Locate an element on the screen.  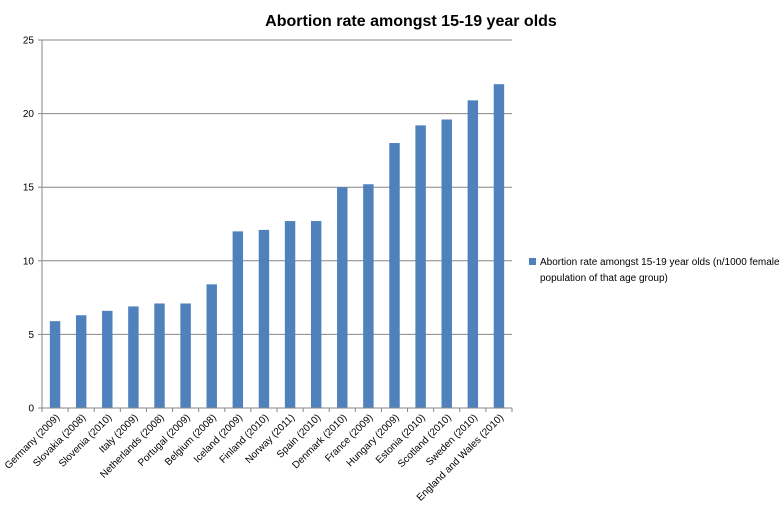
bar-hungary-2009 is located at coordinates (394, 276).